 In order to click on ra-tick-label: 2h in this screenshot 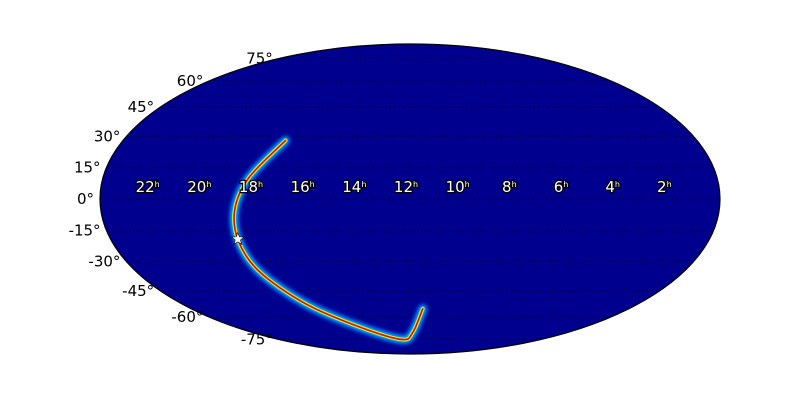, I will do `click(664, 187)`.